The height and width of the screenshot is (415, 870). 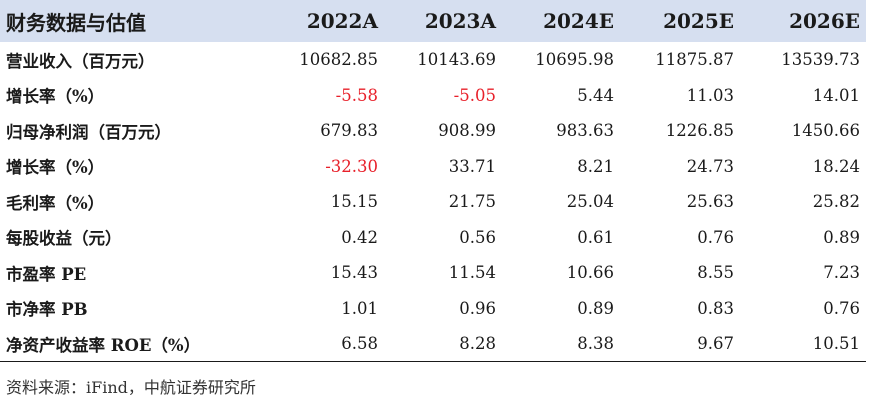 I want to click on cell-value-2023a: 8.28, so click(x=443, y=344).